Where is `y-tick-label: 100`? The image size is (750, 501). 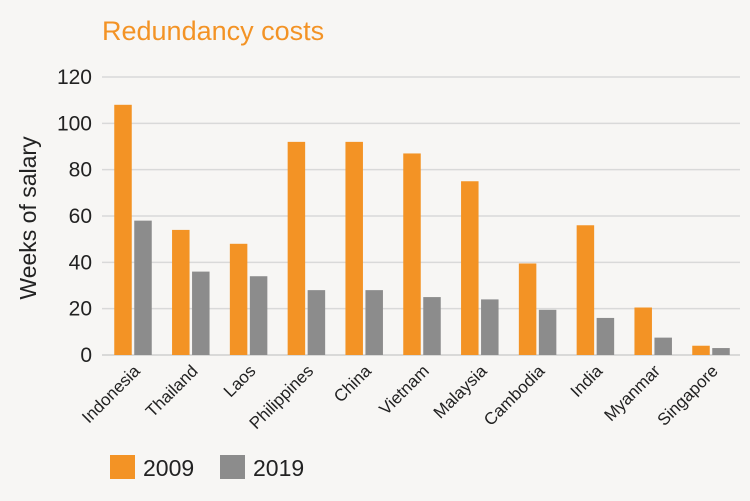
y-tick-label: 100 is located at coordinates (74, 123).